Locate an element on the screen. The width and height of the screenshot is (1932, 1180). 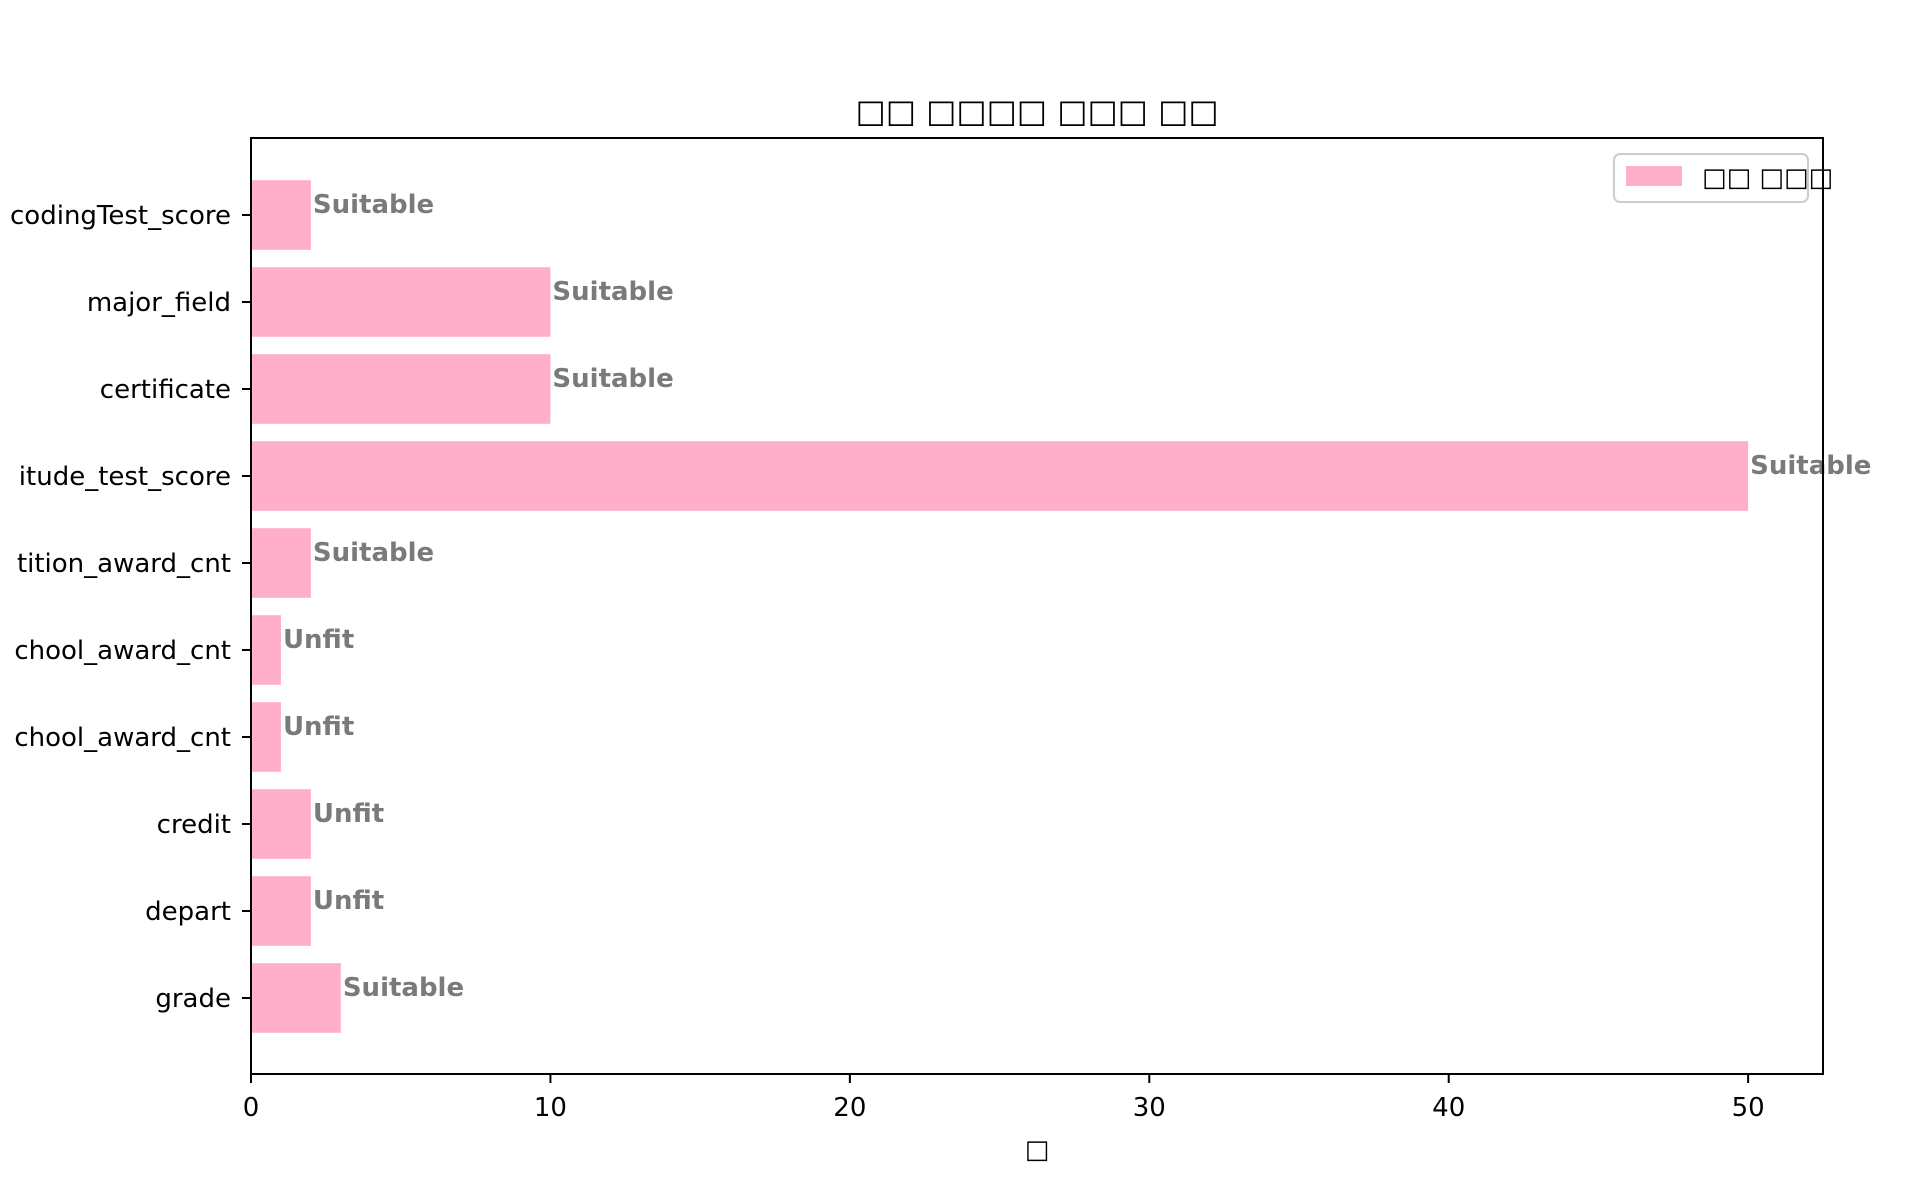
x-tick-label-0: 0 is located at coordinates (251, 1108).